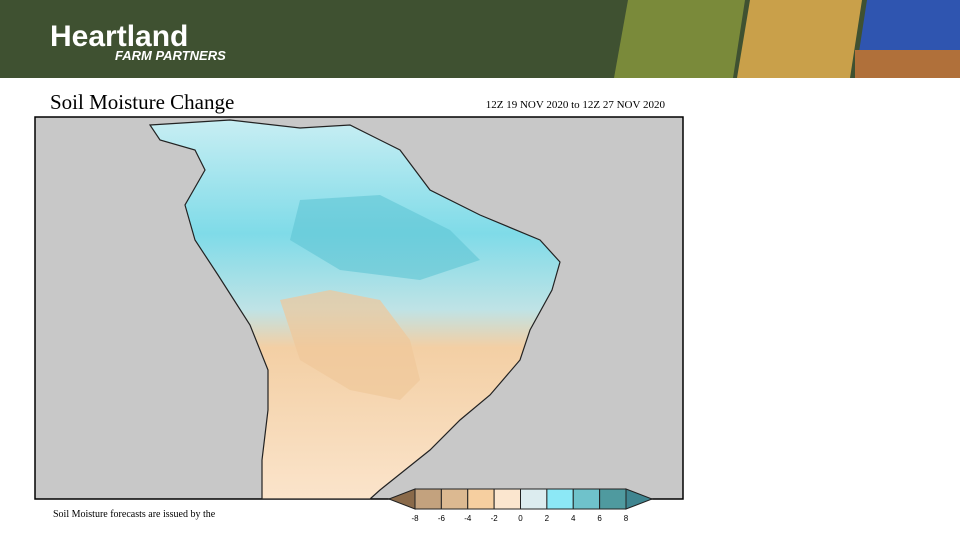  What do you see at coordinates (385, 237) in the screenshot?
I see `wet-region` at bounding box center [385, 237].